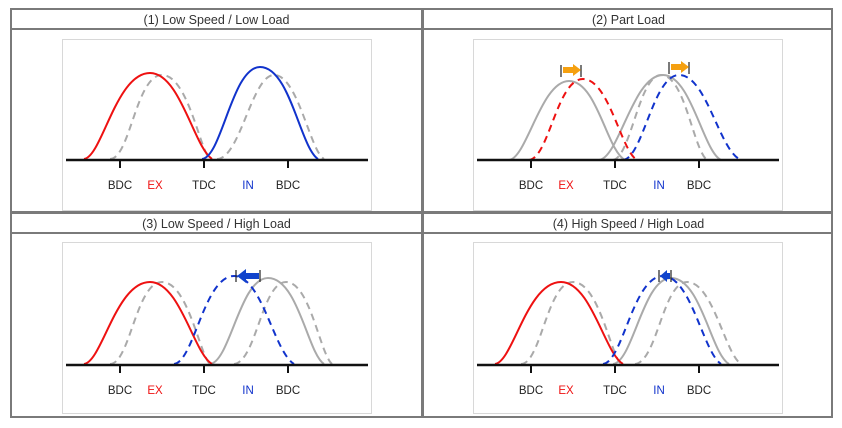 The image size is (842, 428). I want to click on panel-1-title: (1) Low Speed / Low Load, so click(216, 20).